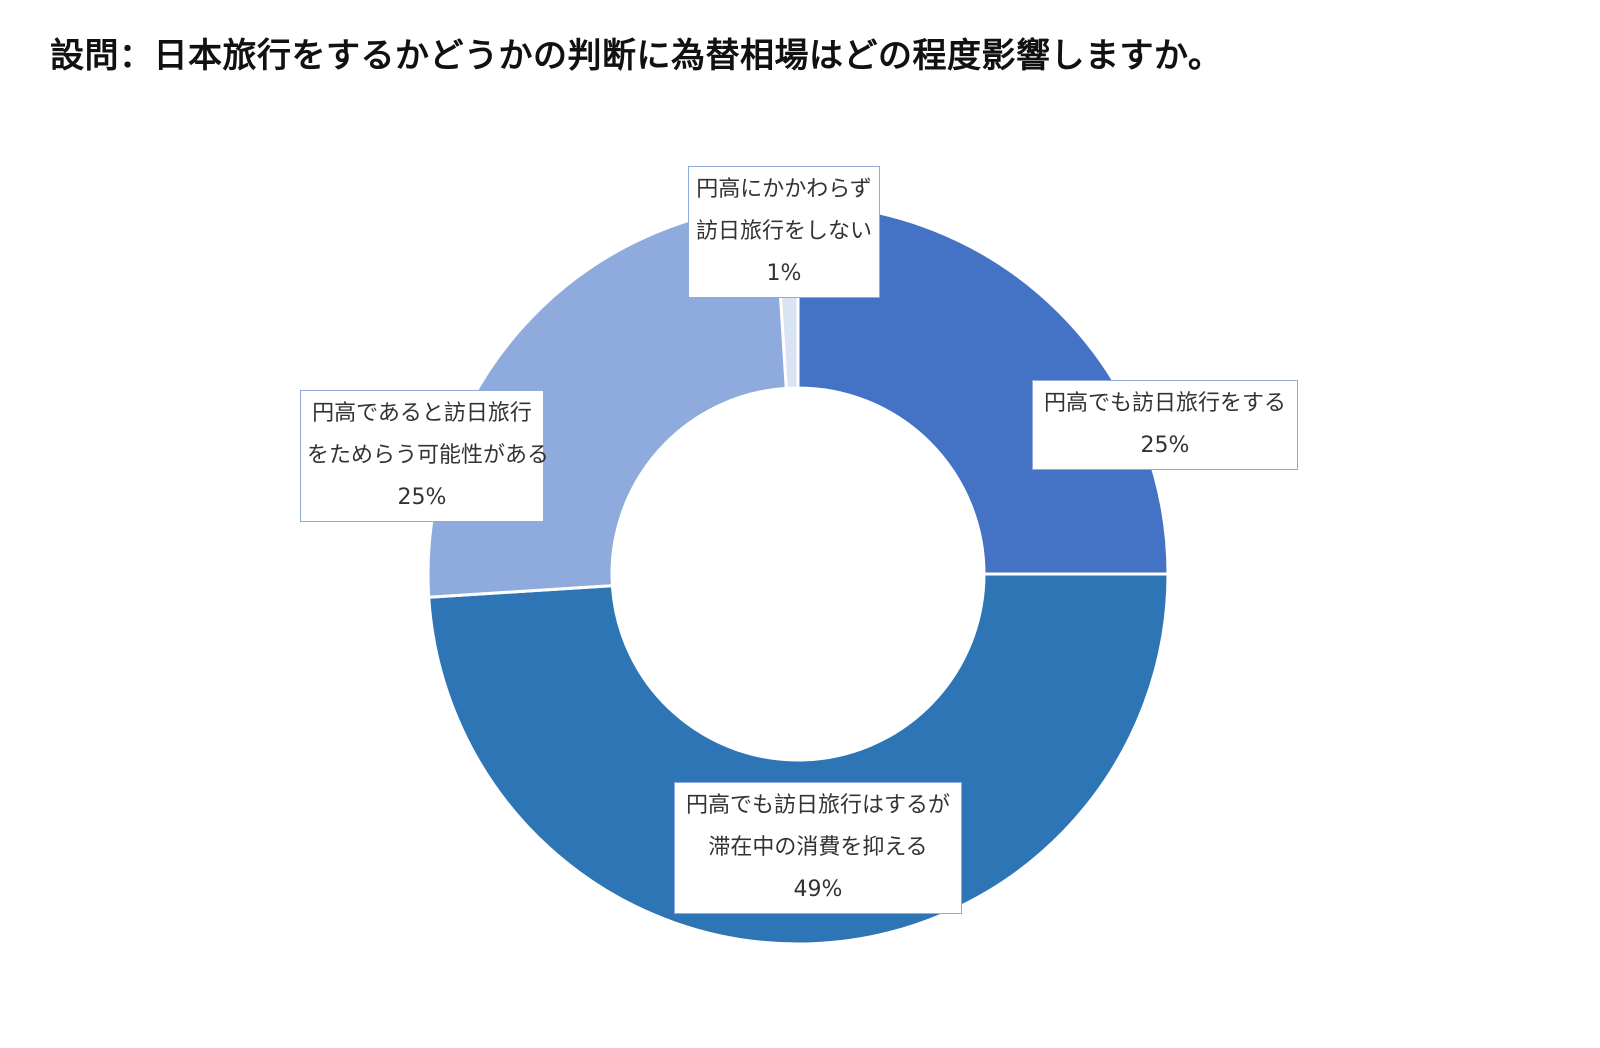 The height and width of the screenshot is (1048, 1600). I want to click on slice-label-text: 滞在中の消費を抑える, so click(818, 847).